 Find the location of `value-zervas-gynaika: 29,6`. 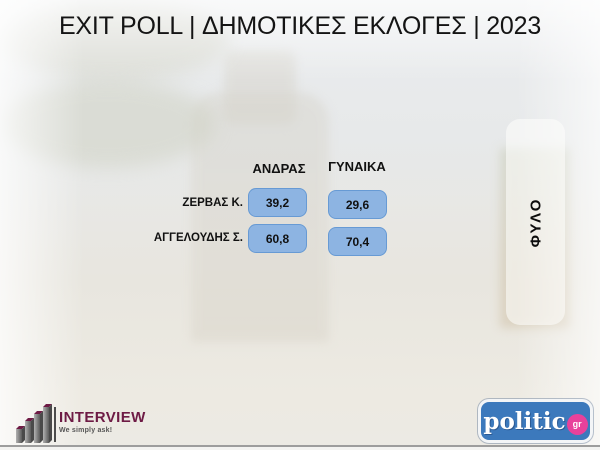

value-zervas-gynaika: 29,6 is located at coordinates (357, 204).